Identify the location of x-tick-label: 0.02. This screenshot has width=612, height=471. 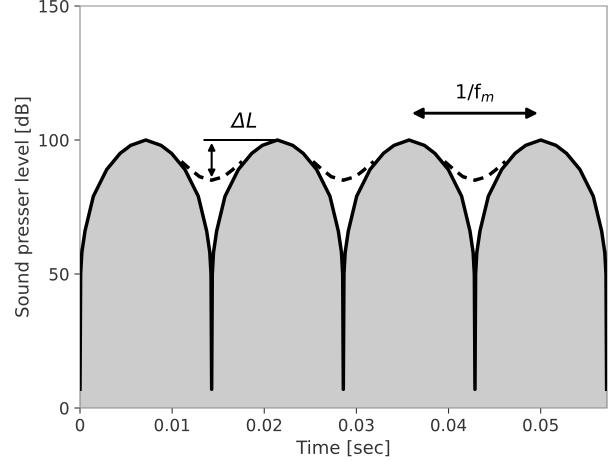
(264, 425).